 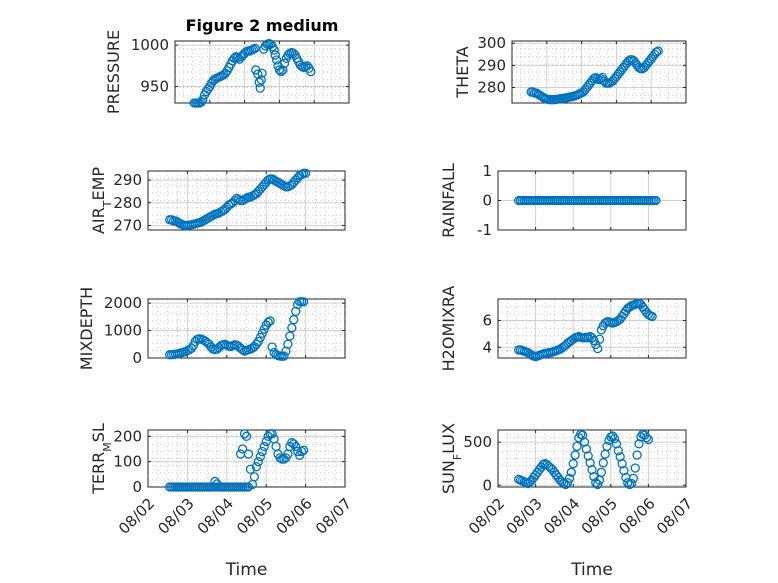 I want to click on series-mixdepth, so click(x=237, y=329).